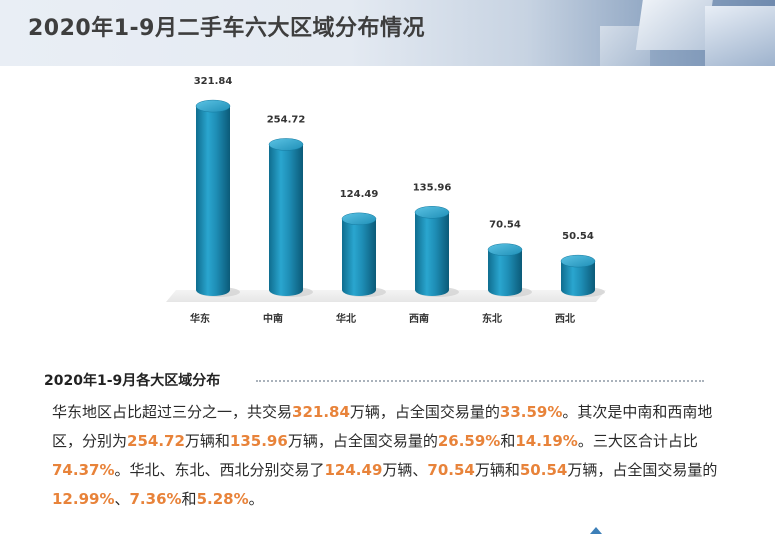 The image size is (775, 535). Describe the element at coordinates (353, 470) in the screenshot. I see `highlight-value: 124.49` at that location.